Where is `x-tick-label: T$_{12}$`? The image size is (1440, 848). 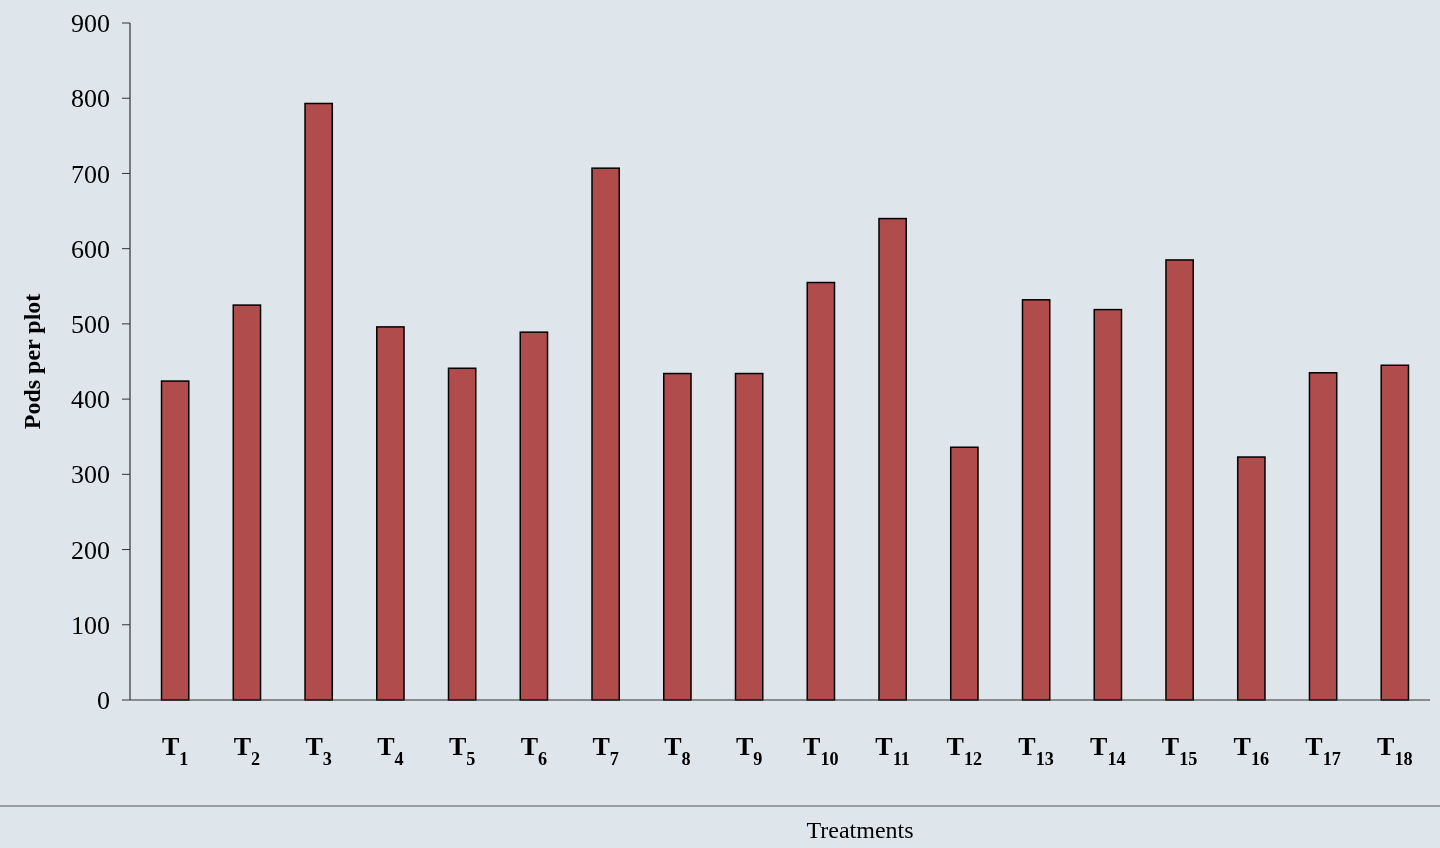 x-tick-label: T$_{12}$ is located at coordinates (964, 750).